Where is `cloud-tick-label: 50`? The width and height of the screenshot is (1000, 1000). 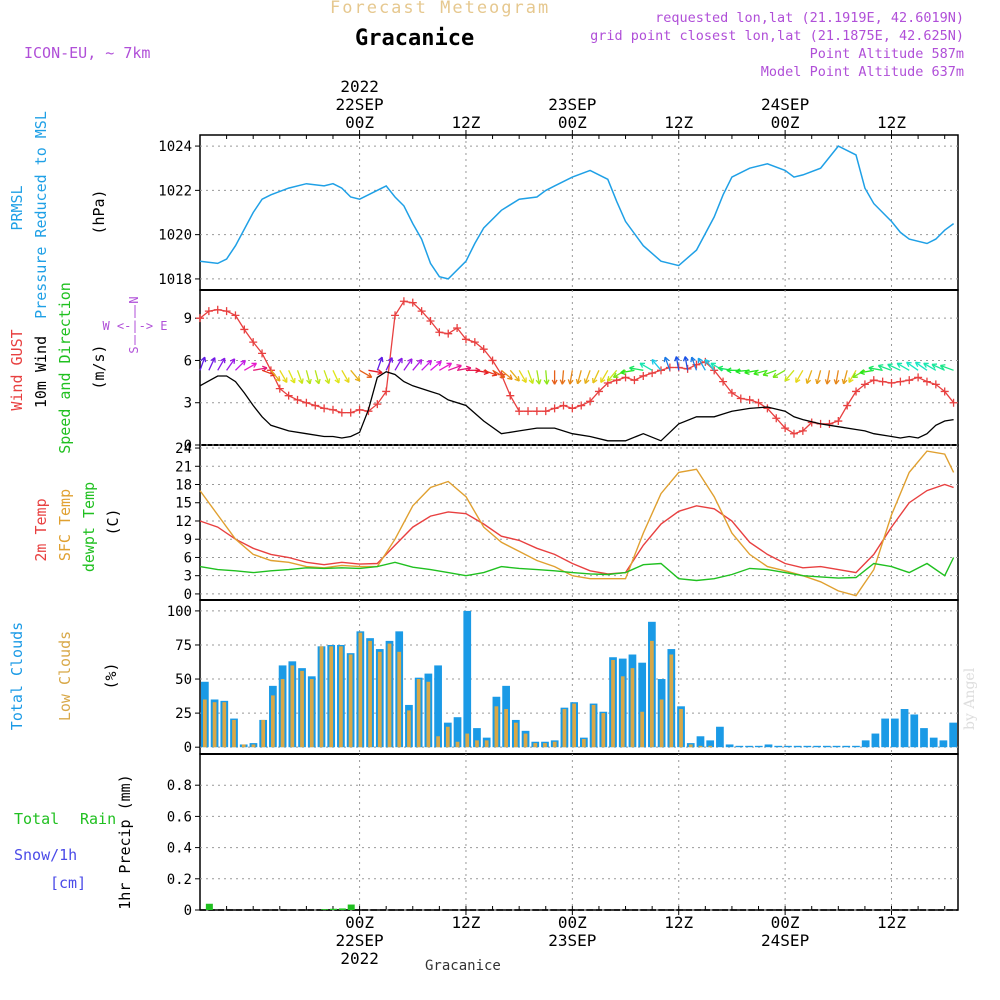 cloud-tick-label: 50 is located at coordinates (183, 680).